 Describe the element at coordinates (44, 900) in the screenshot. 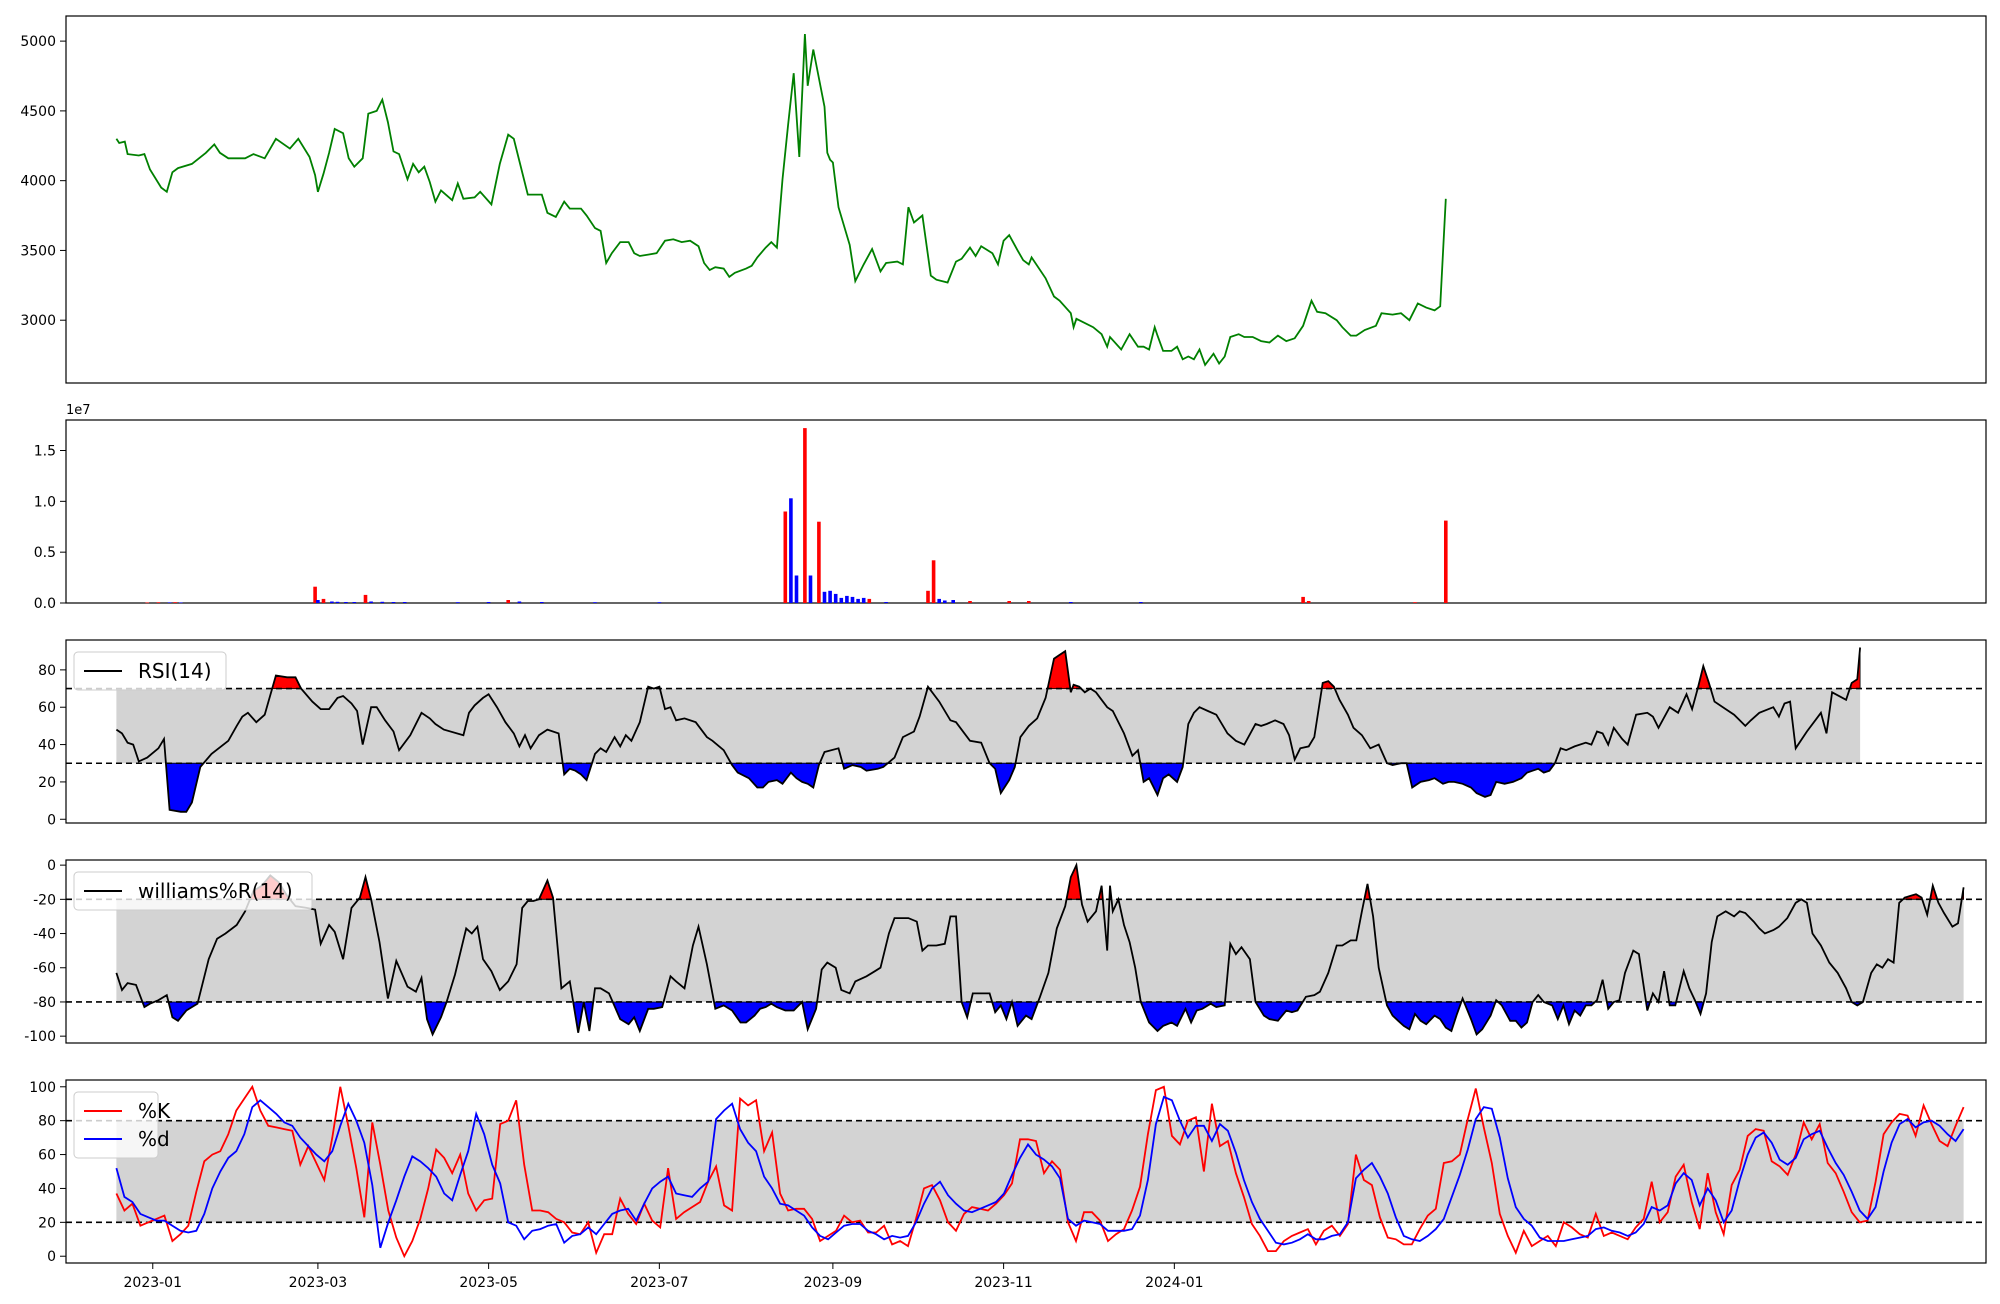

I see `y-tick-label: -20` at that location.